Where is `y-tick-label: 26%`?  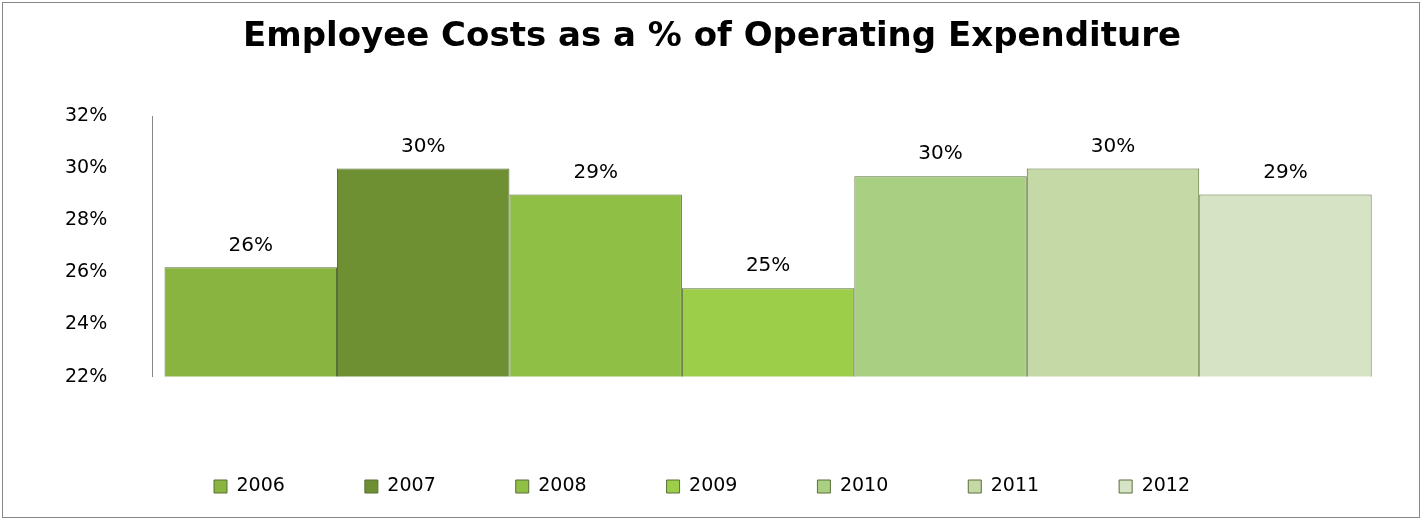
y-tick-label: 26% is located at coordinates (86, 270).